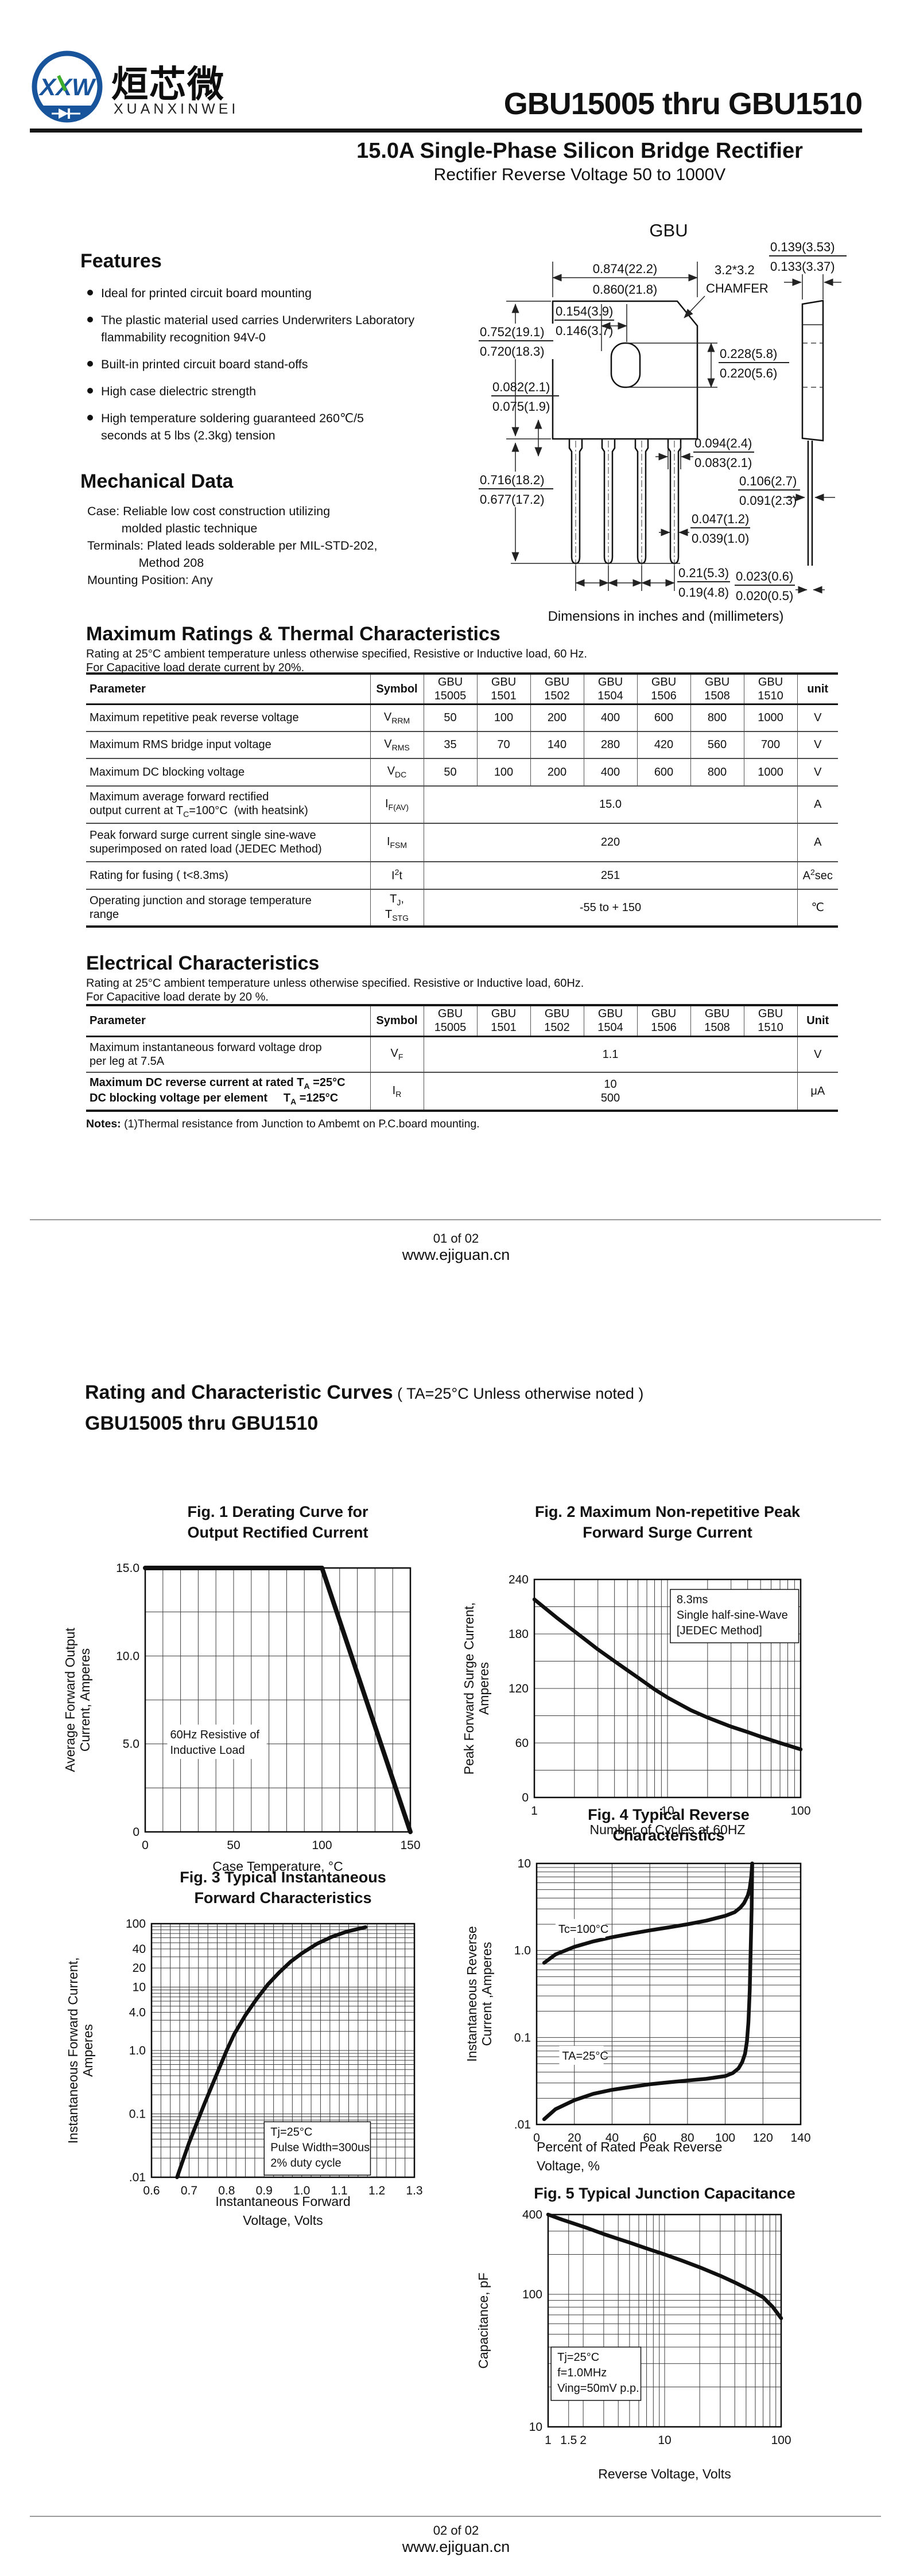  What do you see at coordinates (469, 1688) in the screenshot?
I see `y-axis-label: Peak Forward Surge Current,` at bounding box center [469, 1688].